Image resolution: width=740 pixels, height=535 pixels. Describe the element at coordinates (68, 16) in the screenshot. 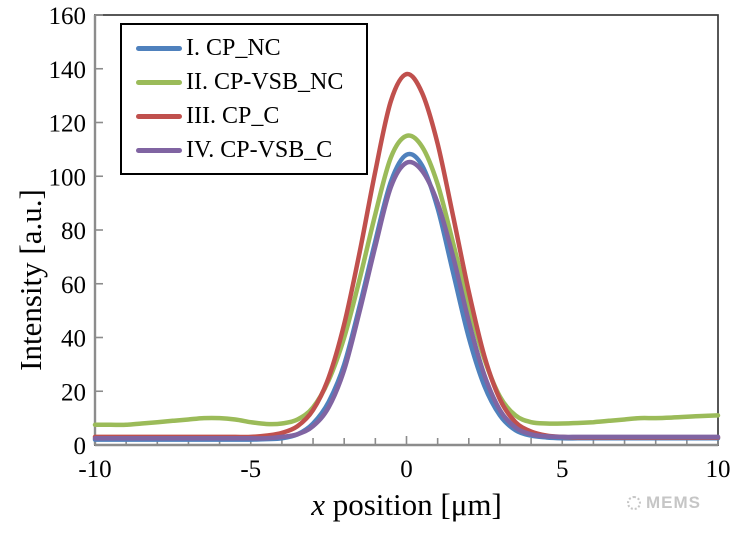

I see `y-tick-label: 160` at that location.